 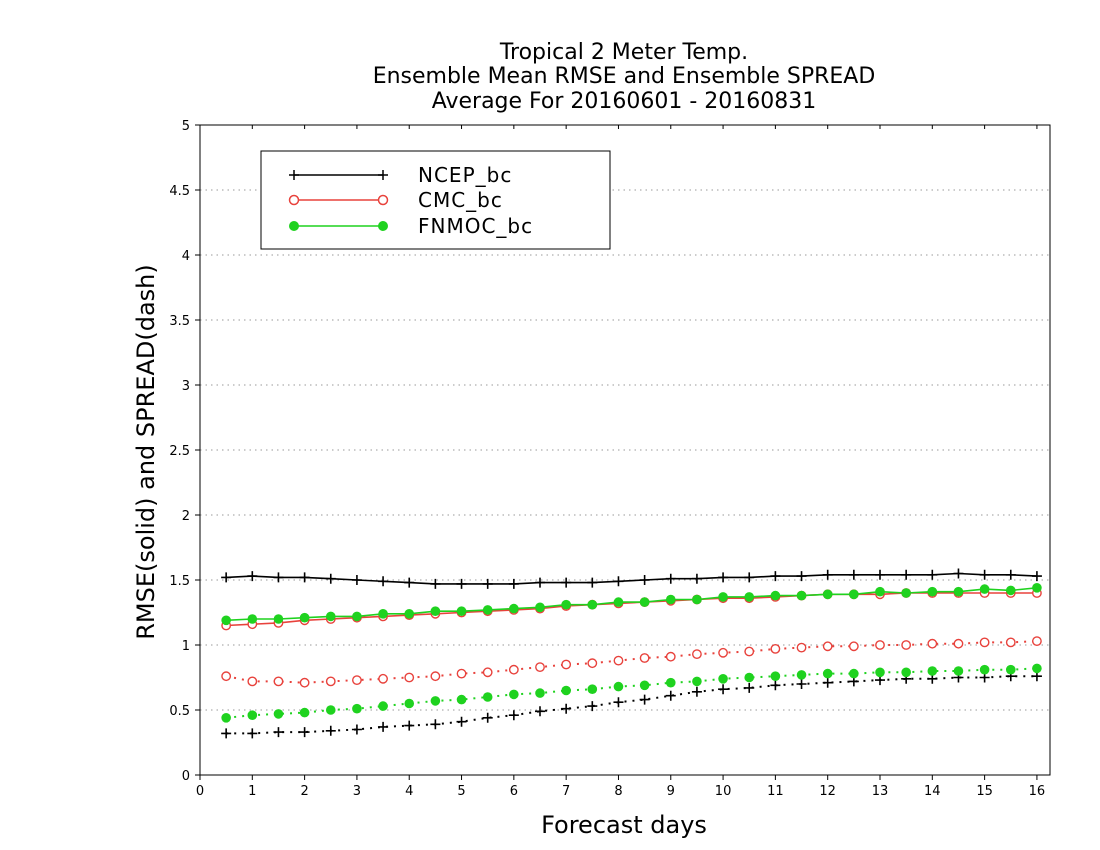 What do you see at coordinates (252, 791) in the screenshot?
I see `x-tick-label: 1` at bounding box center [252, 791].